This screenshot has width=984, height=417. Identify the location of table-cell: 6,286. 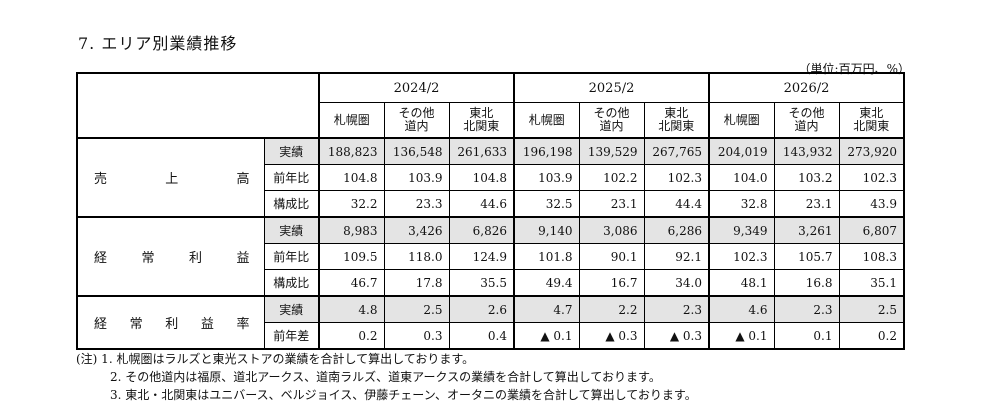
(676, 230).